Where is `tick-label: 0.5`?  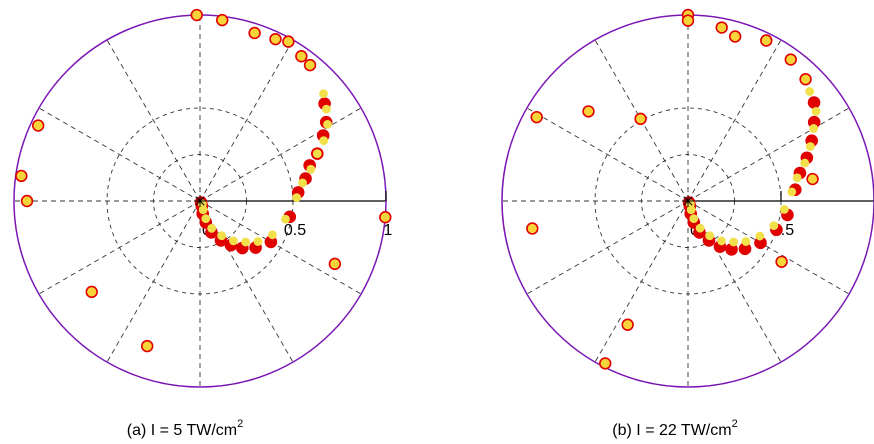
tick-label: 0.5 is located at coordinates (295, 230).